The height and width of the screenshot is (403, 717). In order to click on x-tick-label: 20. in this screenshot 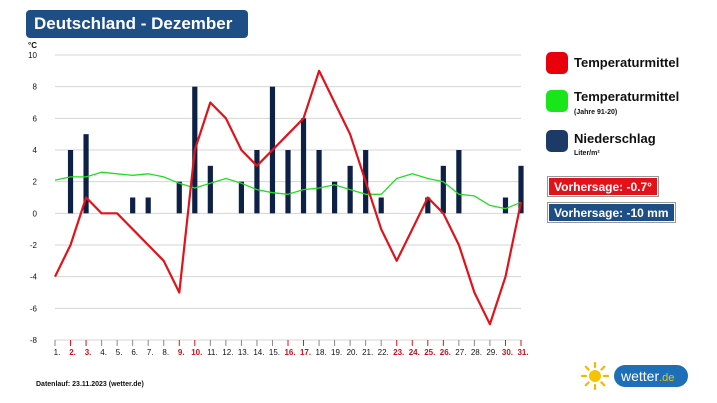, I will do `click(352, 352)`.